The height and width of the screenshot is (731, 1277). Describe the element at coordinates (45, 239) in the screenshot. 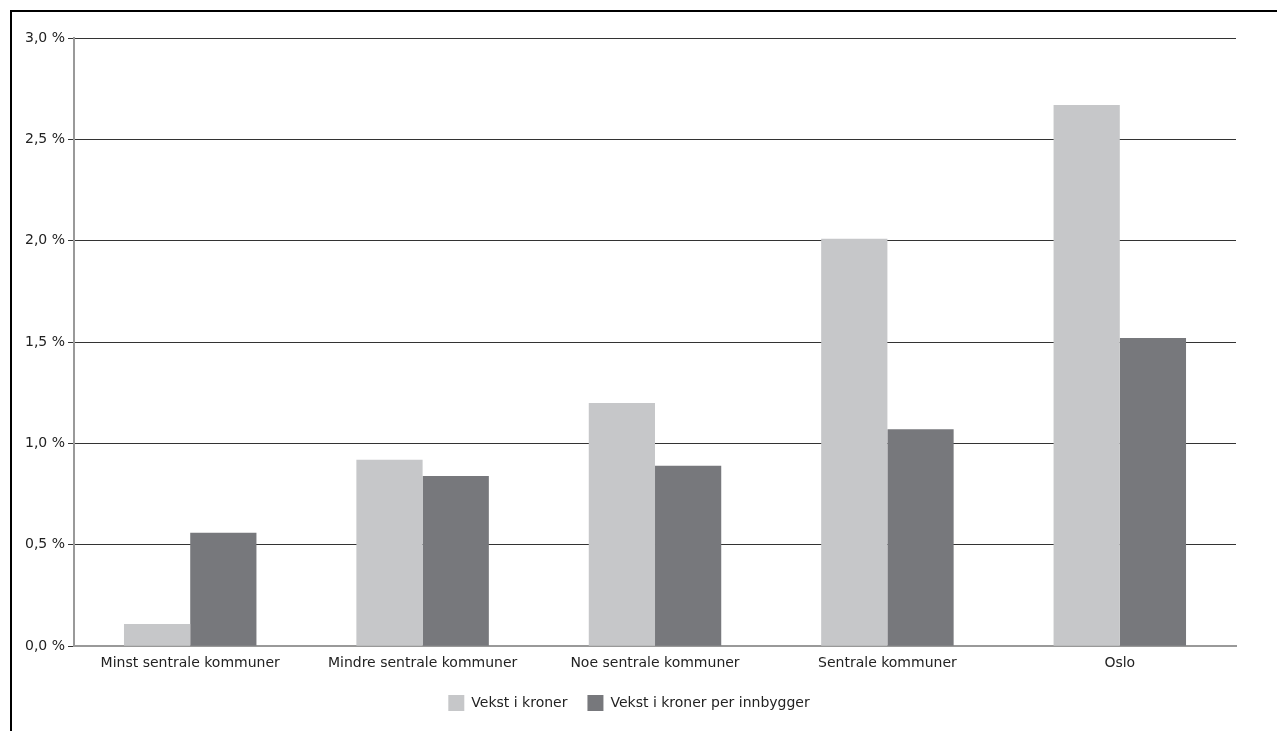

I see `y-tick-label: 2,0 %` at that location.